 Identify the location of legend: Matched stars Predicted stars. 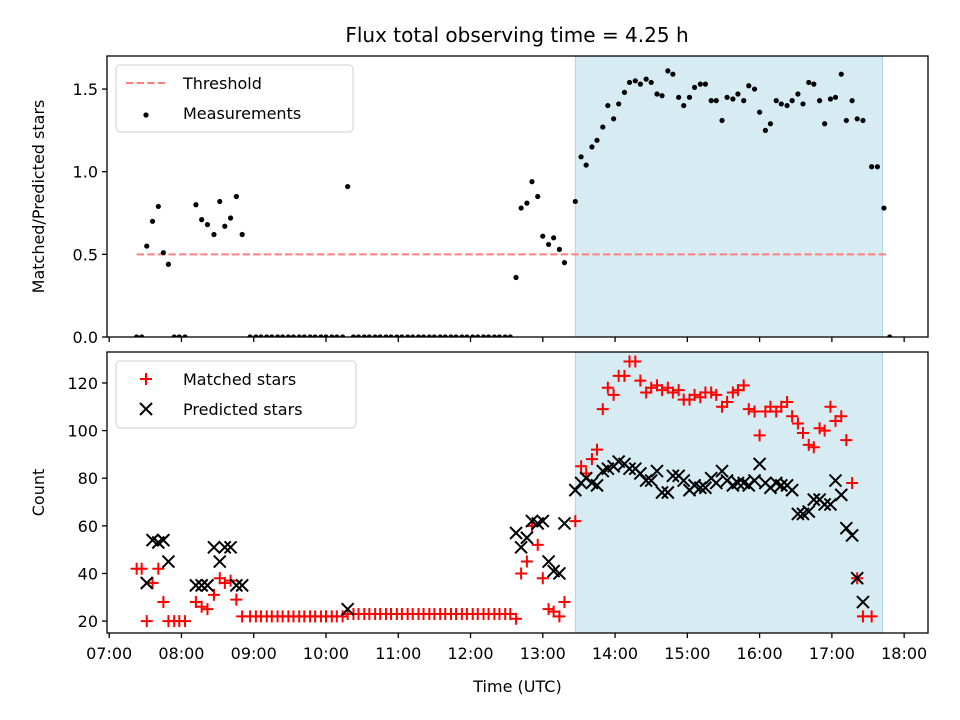
(236, 394).